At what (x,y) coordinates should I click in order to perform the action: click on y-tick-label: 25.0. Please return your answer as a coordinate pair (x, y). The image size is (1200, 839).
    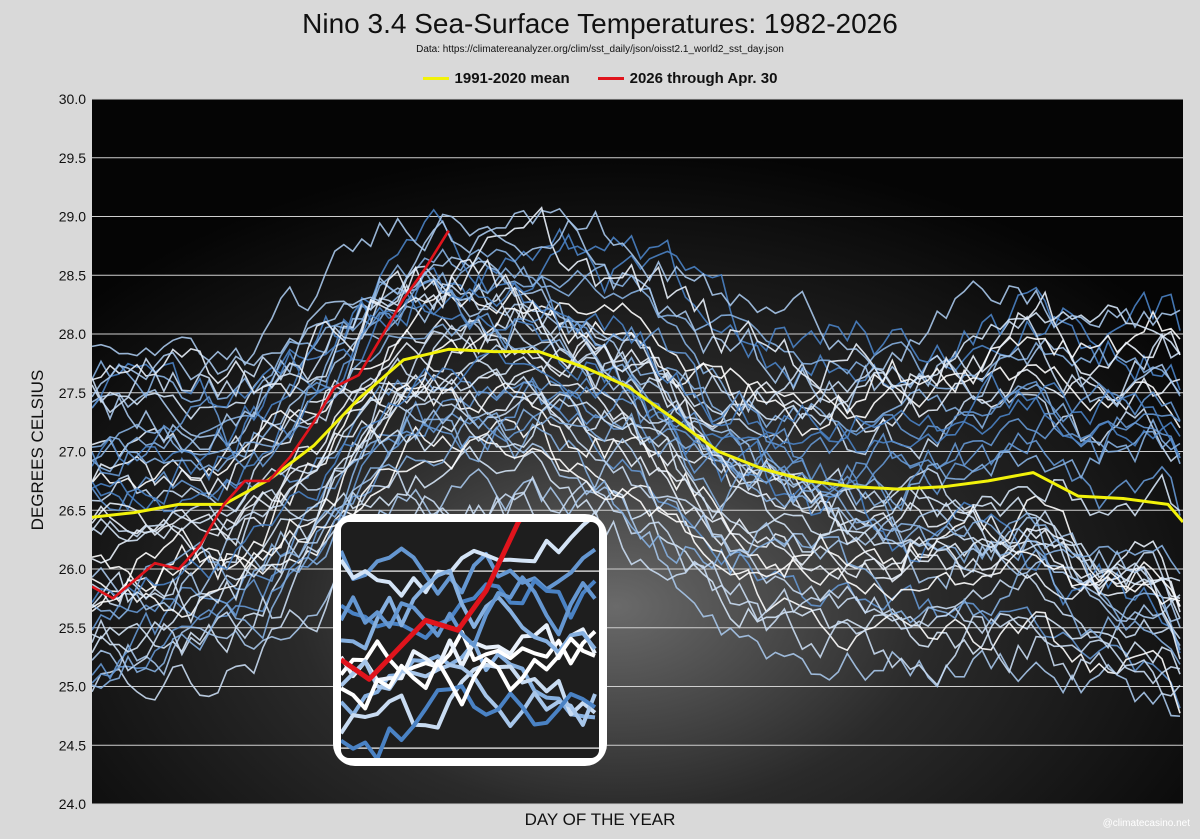
    Looking at the image, I should click on (72, 687).